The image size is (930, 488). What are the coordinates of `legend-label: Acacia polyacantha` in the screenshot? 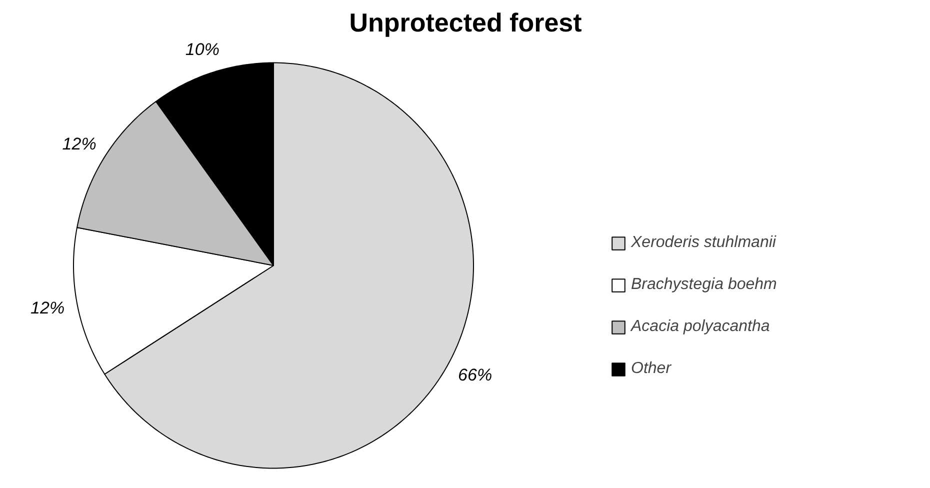 It's located at (700, 327).